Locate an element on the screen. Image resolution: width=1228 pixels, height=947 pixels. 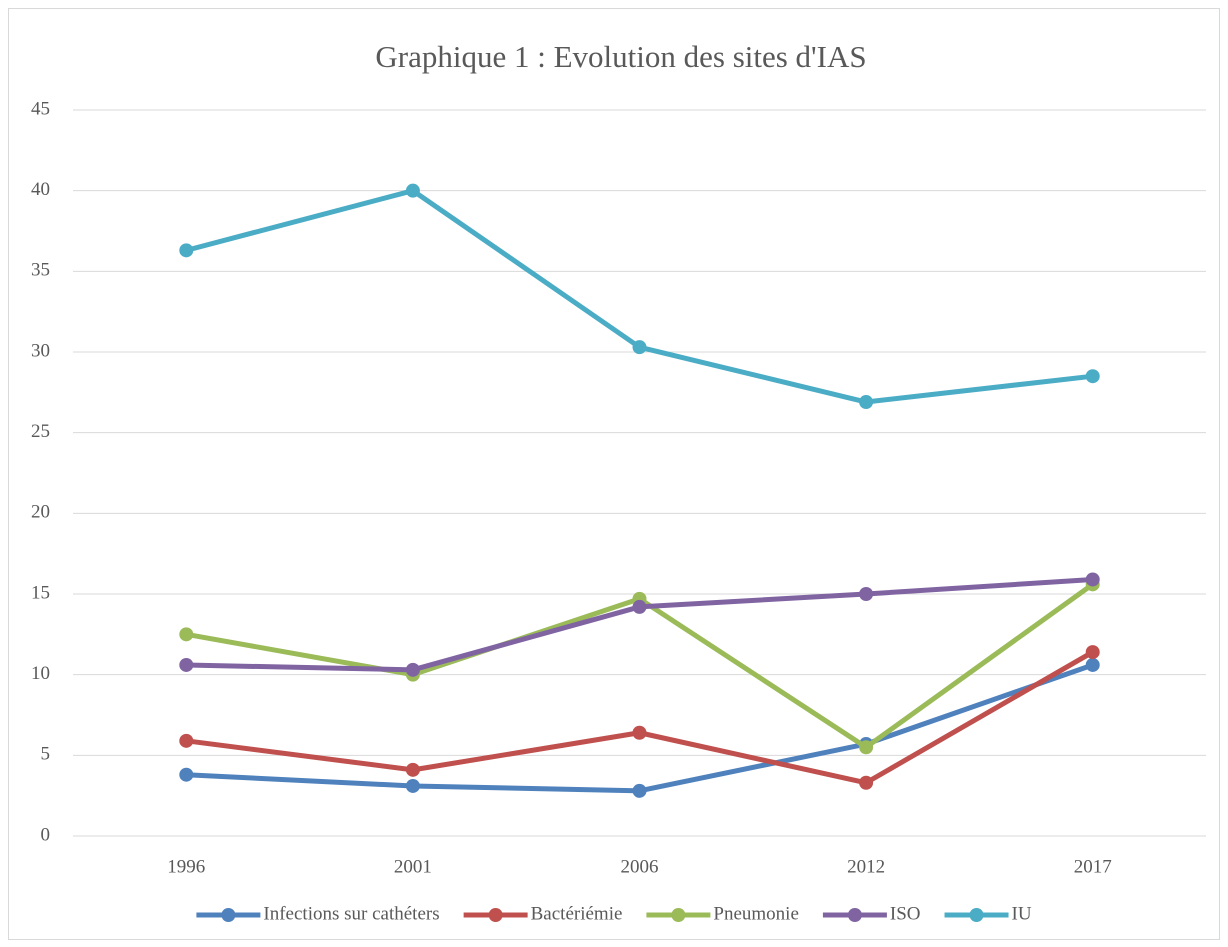
legend-label: IU is located at coordinates (1022, 913).